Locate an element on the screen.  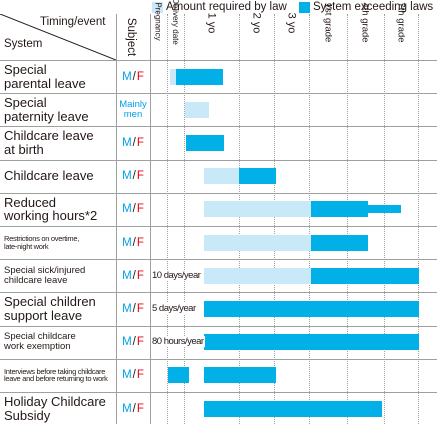
legend-exceeding-swatch is located at coordinates (304, 7).